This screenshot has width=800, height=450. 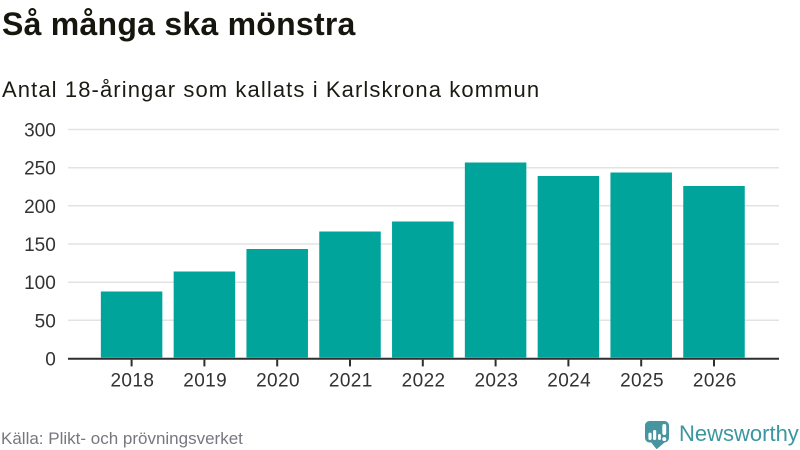 I want to click on svg-text: 2018, so click(x=132, y=381).